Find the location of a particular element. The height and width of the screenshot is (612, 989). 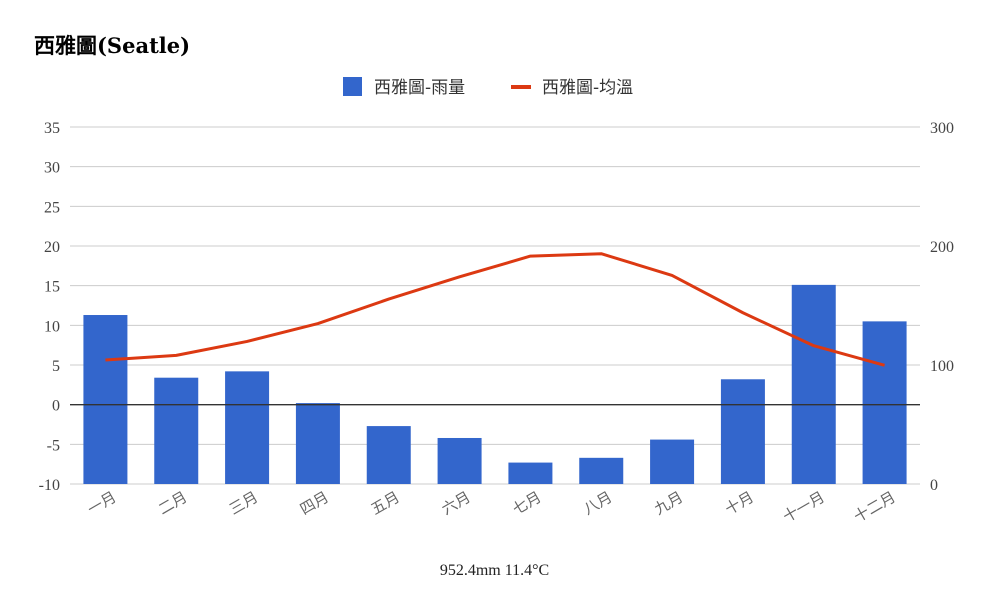

left-tick-label: 35 is located at coordinates (52, 128).